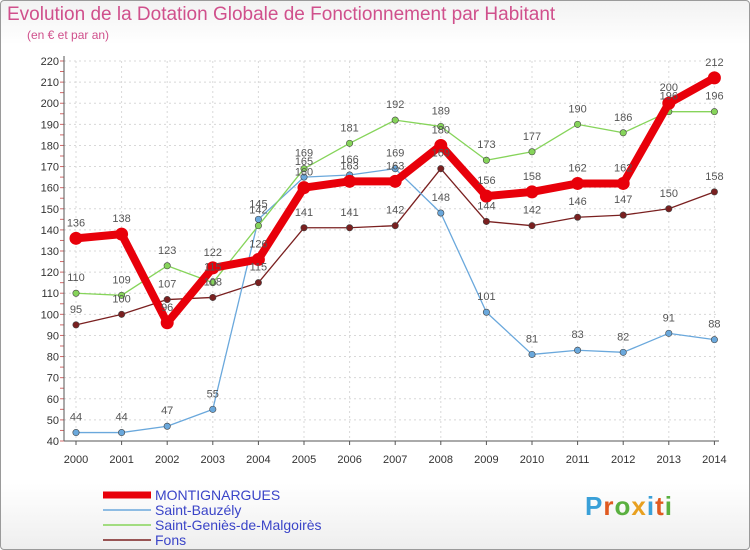  What do you see at coordinates (532, 460) in the screenshot?
I see `x-tick-label: 2010` at bounding box center [532, 460].